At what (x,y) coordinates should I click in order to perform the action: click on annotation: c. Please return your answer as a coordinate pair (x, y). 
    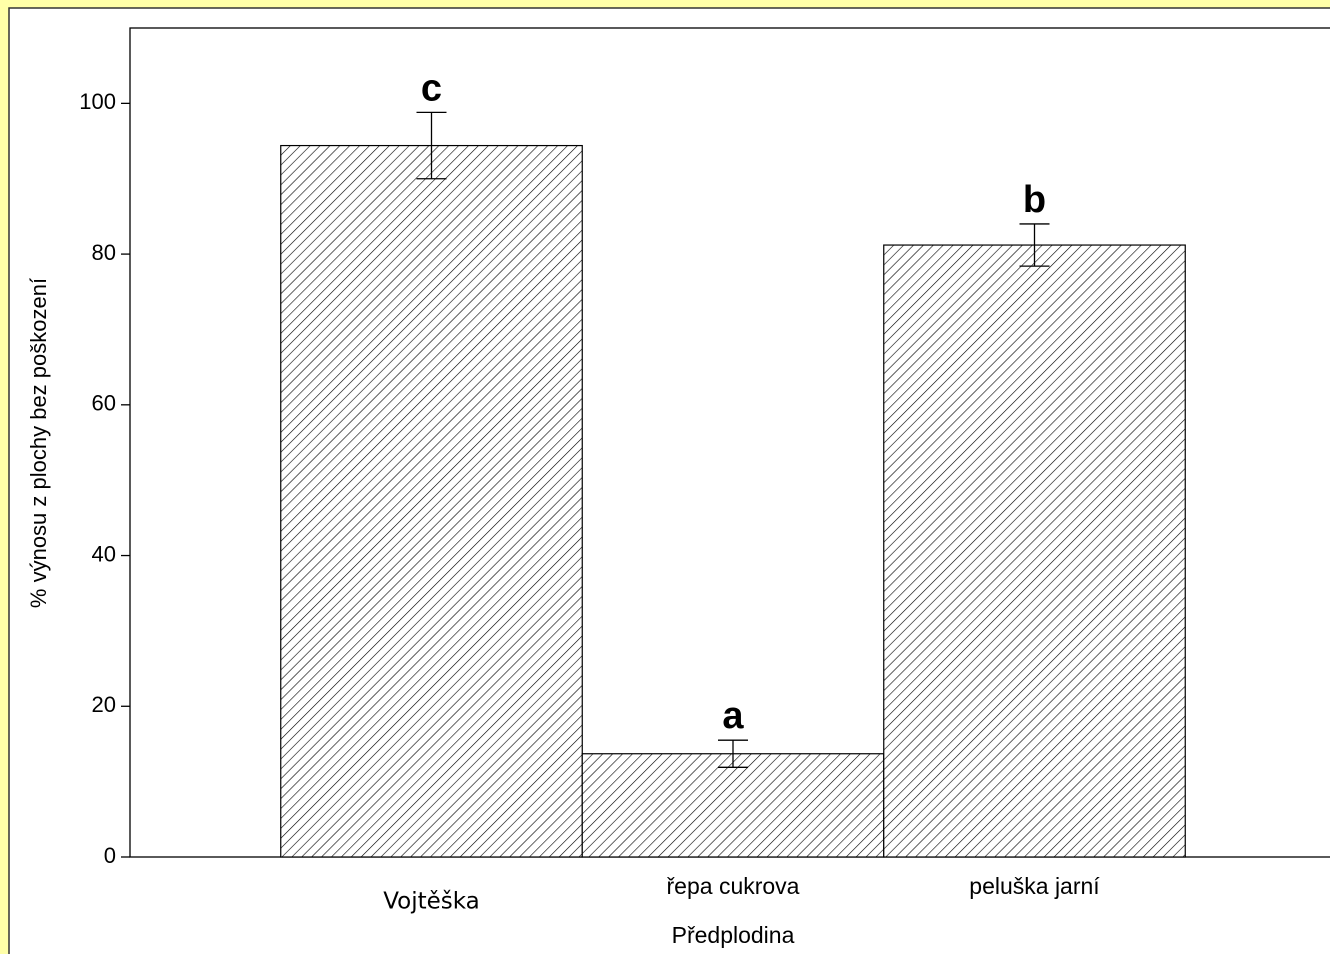
    Looking at the image, I should click on (431, 88).